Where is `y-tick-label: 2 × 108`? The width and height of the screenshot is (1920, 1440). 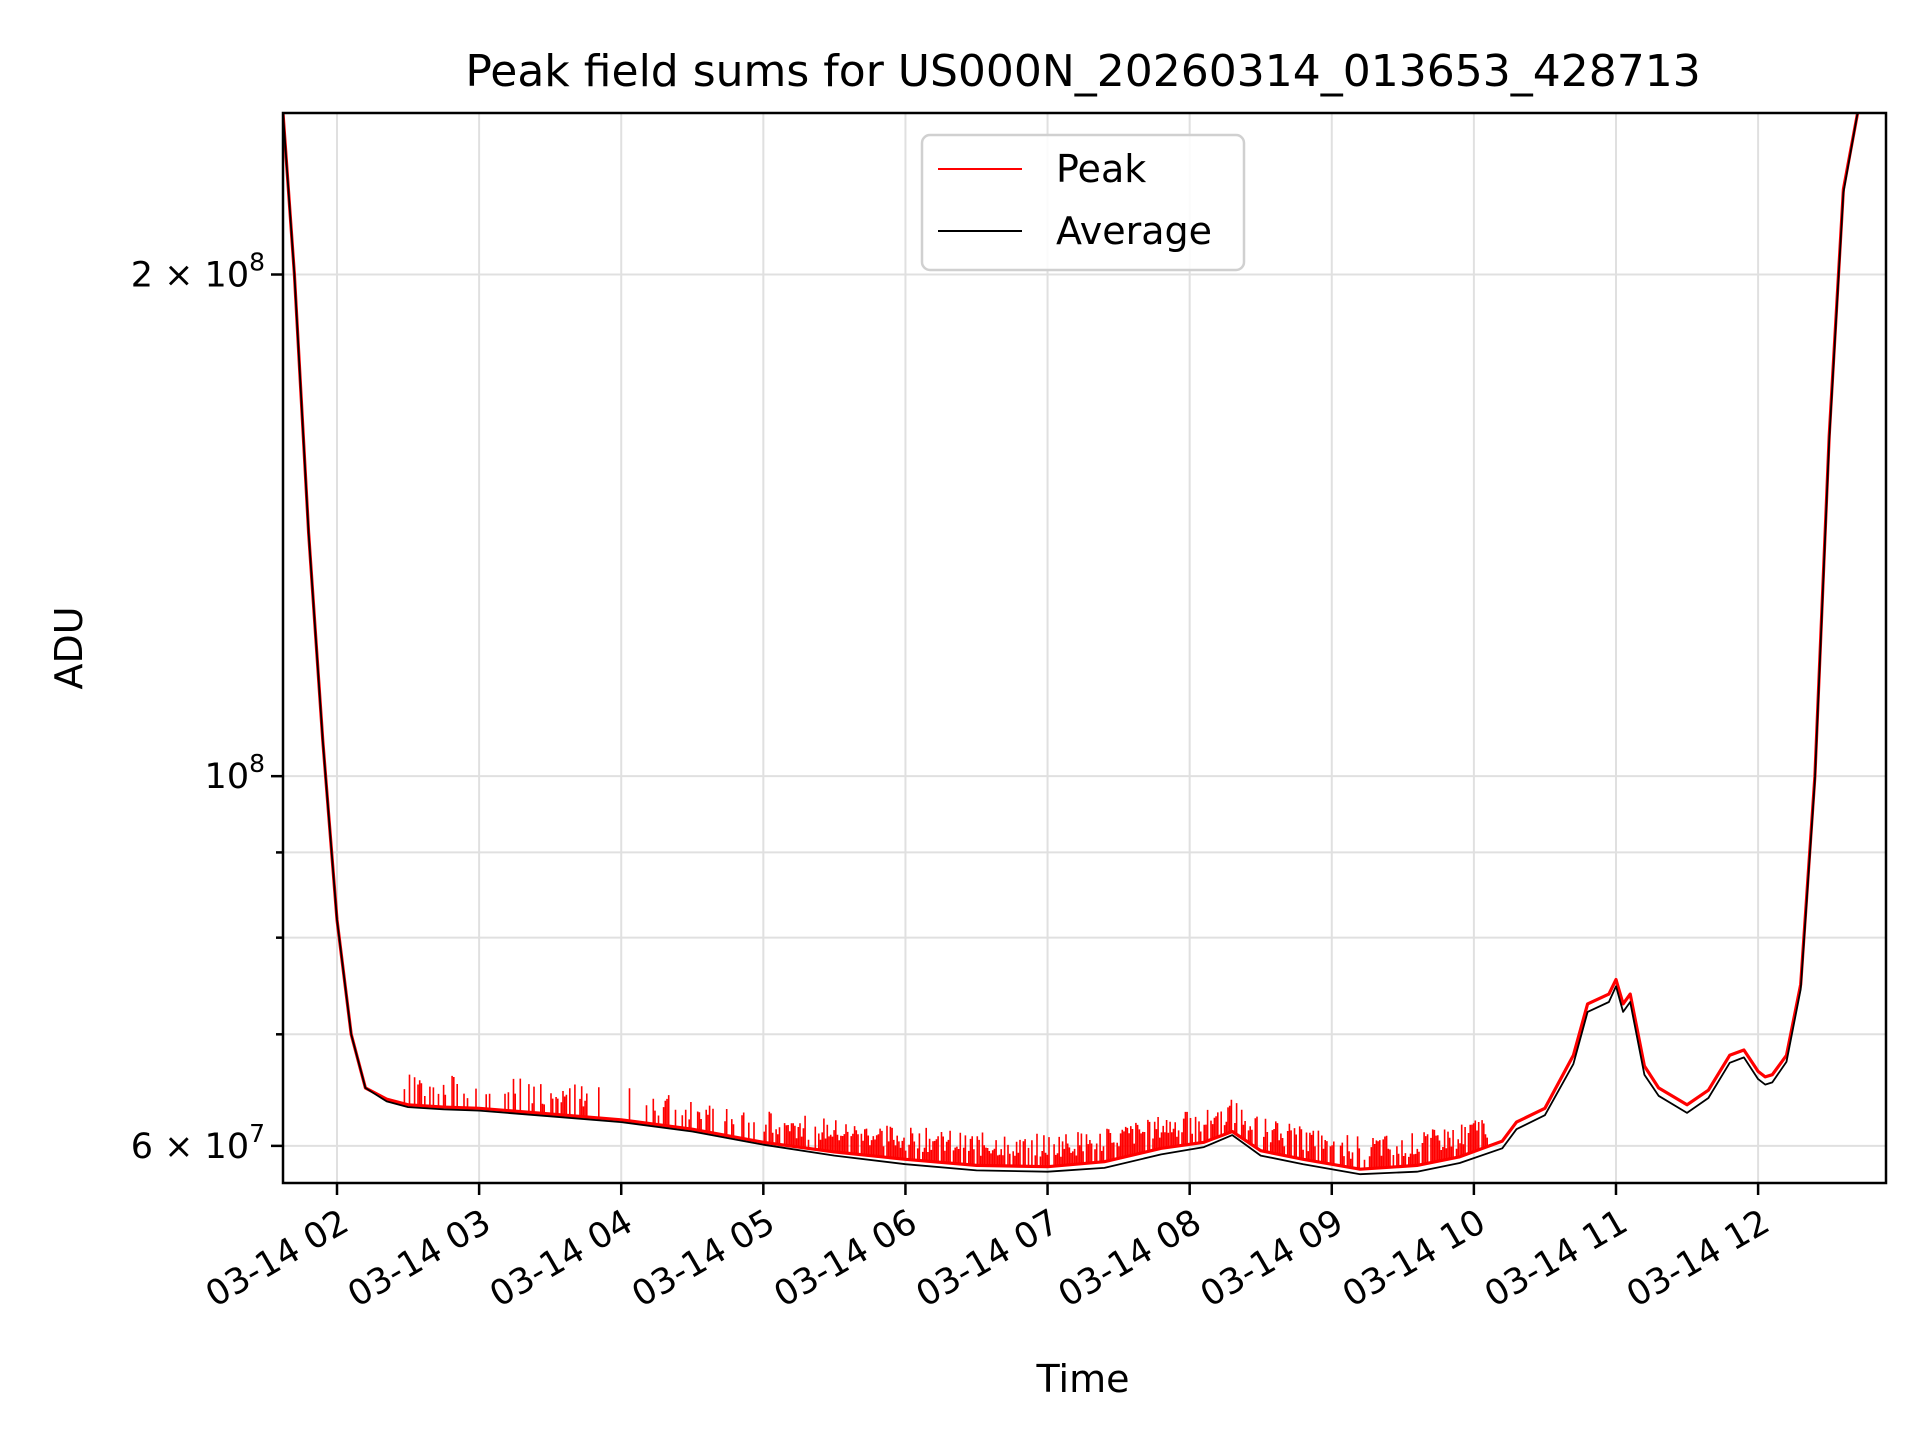
y-tick-label: 2 × 108 is located at coordinates (198, 272).